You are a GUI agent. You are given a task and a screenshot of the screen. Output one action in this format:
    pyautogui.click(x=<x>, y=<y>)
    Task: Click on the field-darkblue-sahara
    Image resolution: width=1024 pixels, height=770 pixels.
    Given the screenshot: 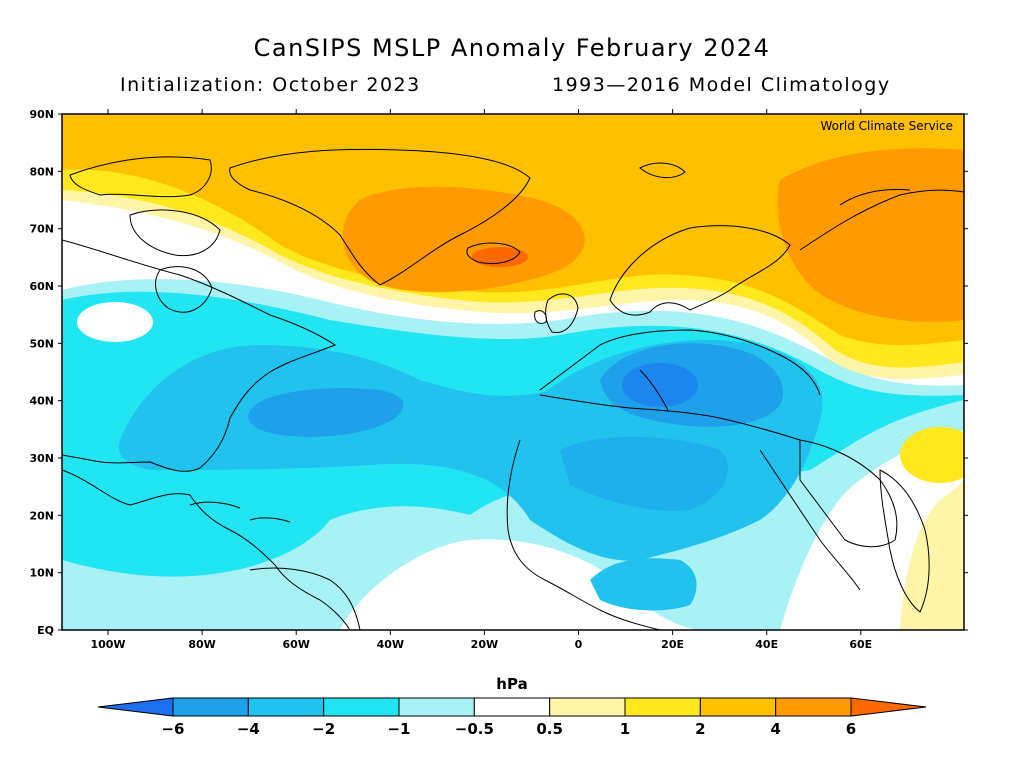 What is the action you would take?
    pyautogui.click(x=644, y=473)
    